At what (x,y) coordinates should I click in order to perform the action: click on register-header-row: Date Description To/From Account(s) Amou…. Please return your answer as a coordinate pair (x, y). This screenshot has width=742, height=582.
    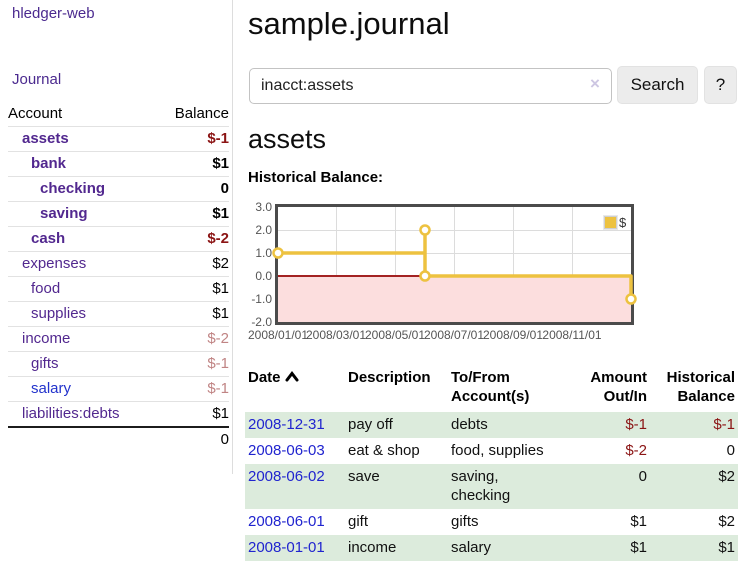
    Looking at the image, I should click on (491, 389).